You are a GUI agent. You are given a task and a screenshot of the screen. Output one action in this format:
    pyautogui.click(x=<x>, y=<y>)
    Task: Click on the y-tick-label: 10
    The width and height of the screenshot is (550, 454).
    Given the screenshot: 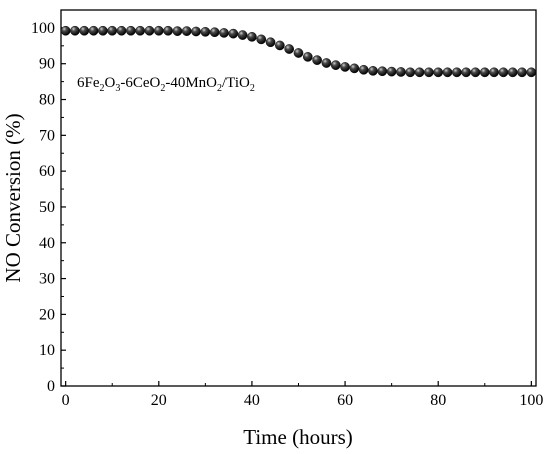 What is the action you would take?
    pyautogui.click(x=47, y=350)
    